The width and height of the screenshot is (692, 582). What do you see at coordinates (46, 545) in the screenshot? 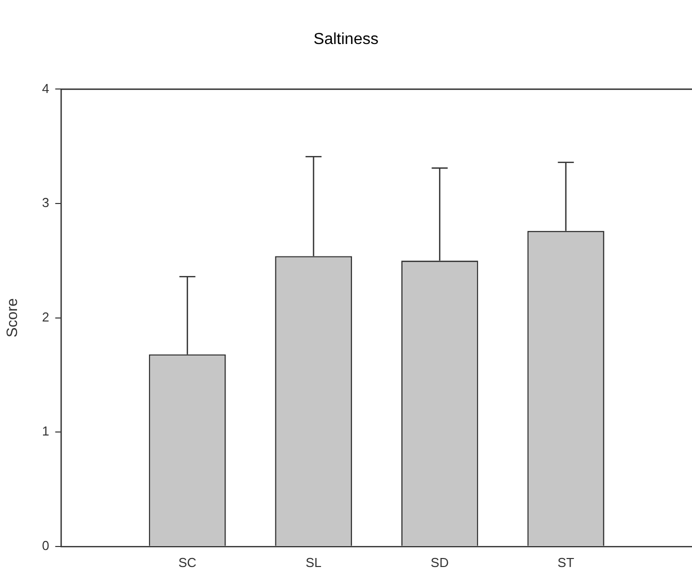
I see `y-tick-label: 0` at bounding box center [46, 545].